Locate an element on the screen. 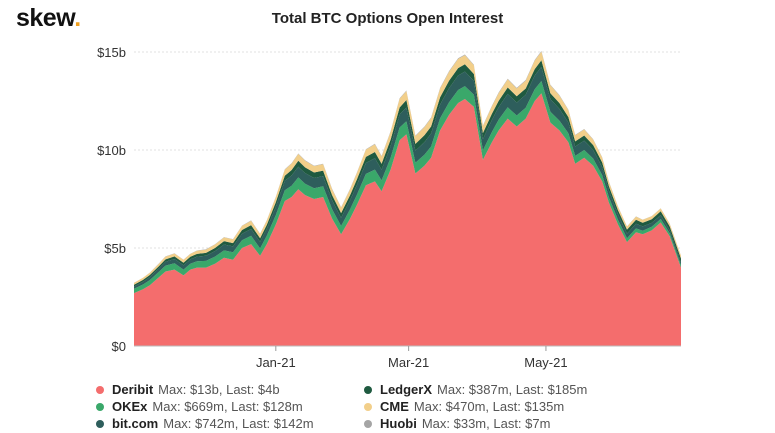 This screenshot has height=433, width=775. legend-series-name: LedgerX is located at coordinates (406, 389).